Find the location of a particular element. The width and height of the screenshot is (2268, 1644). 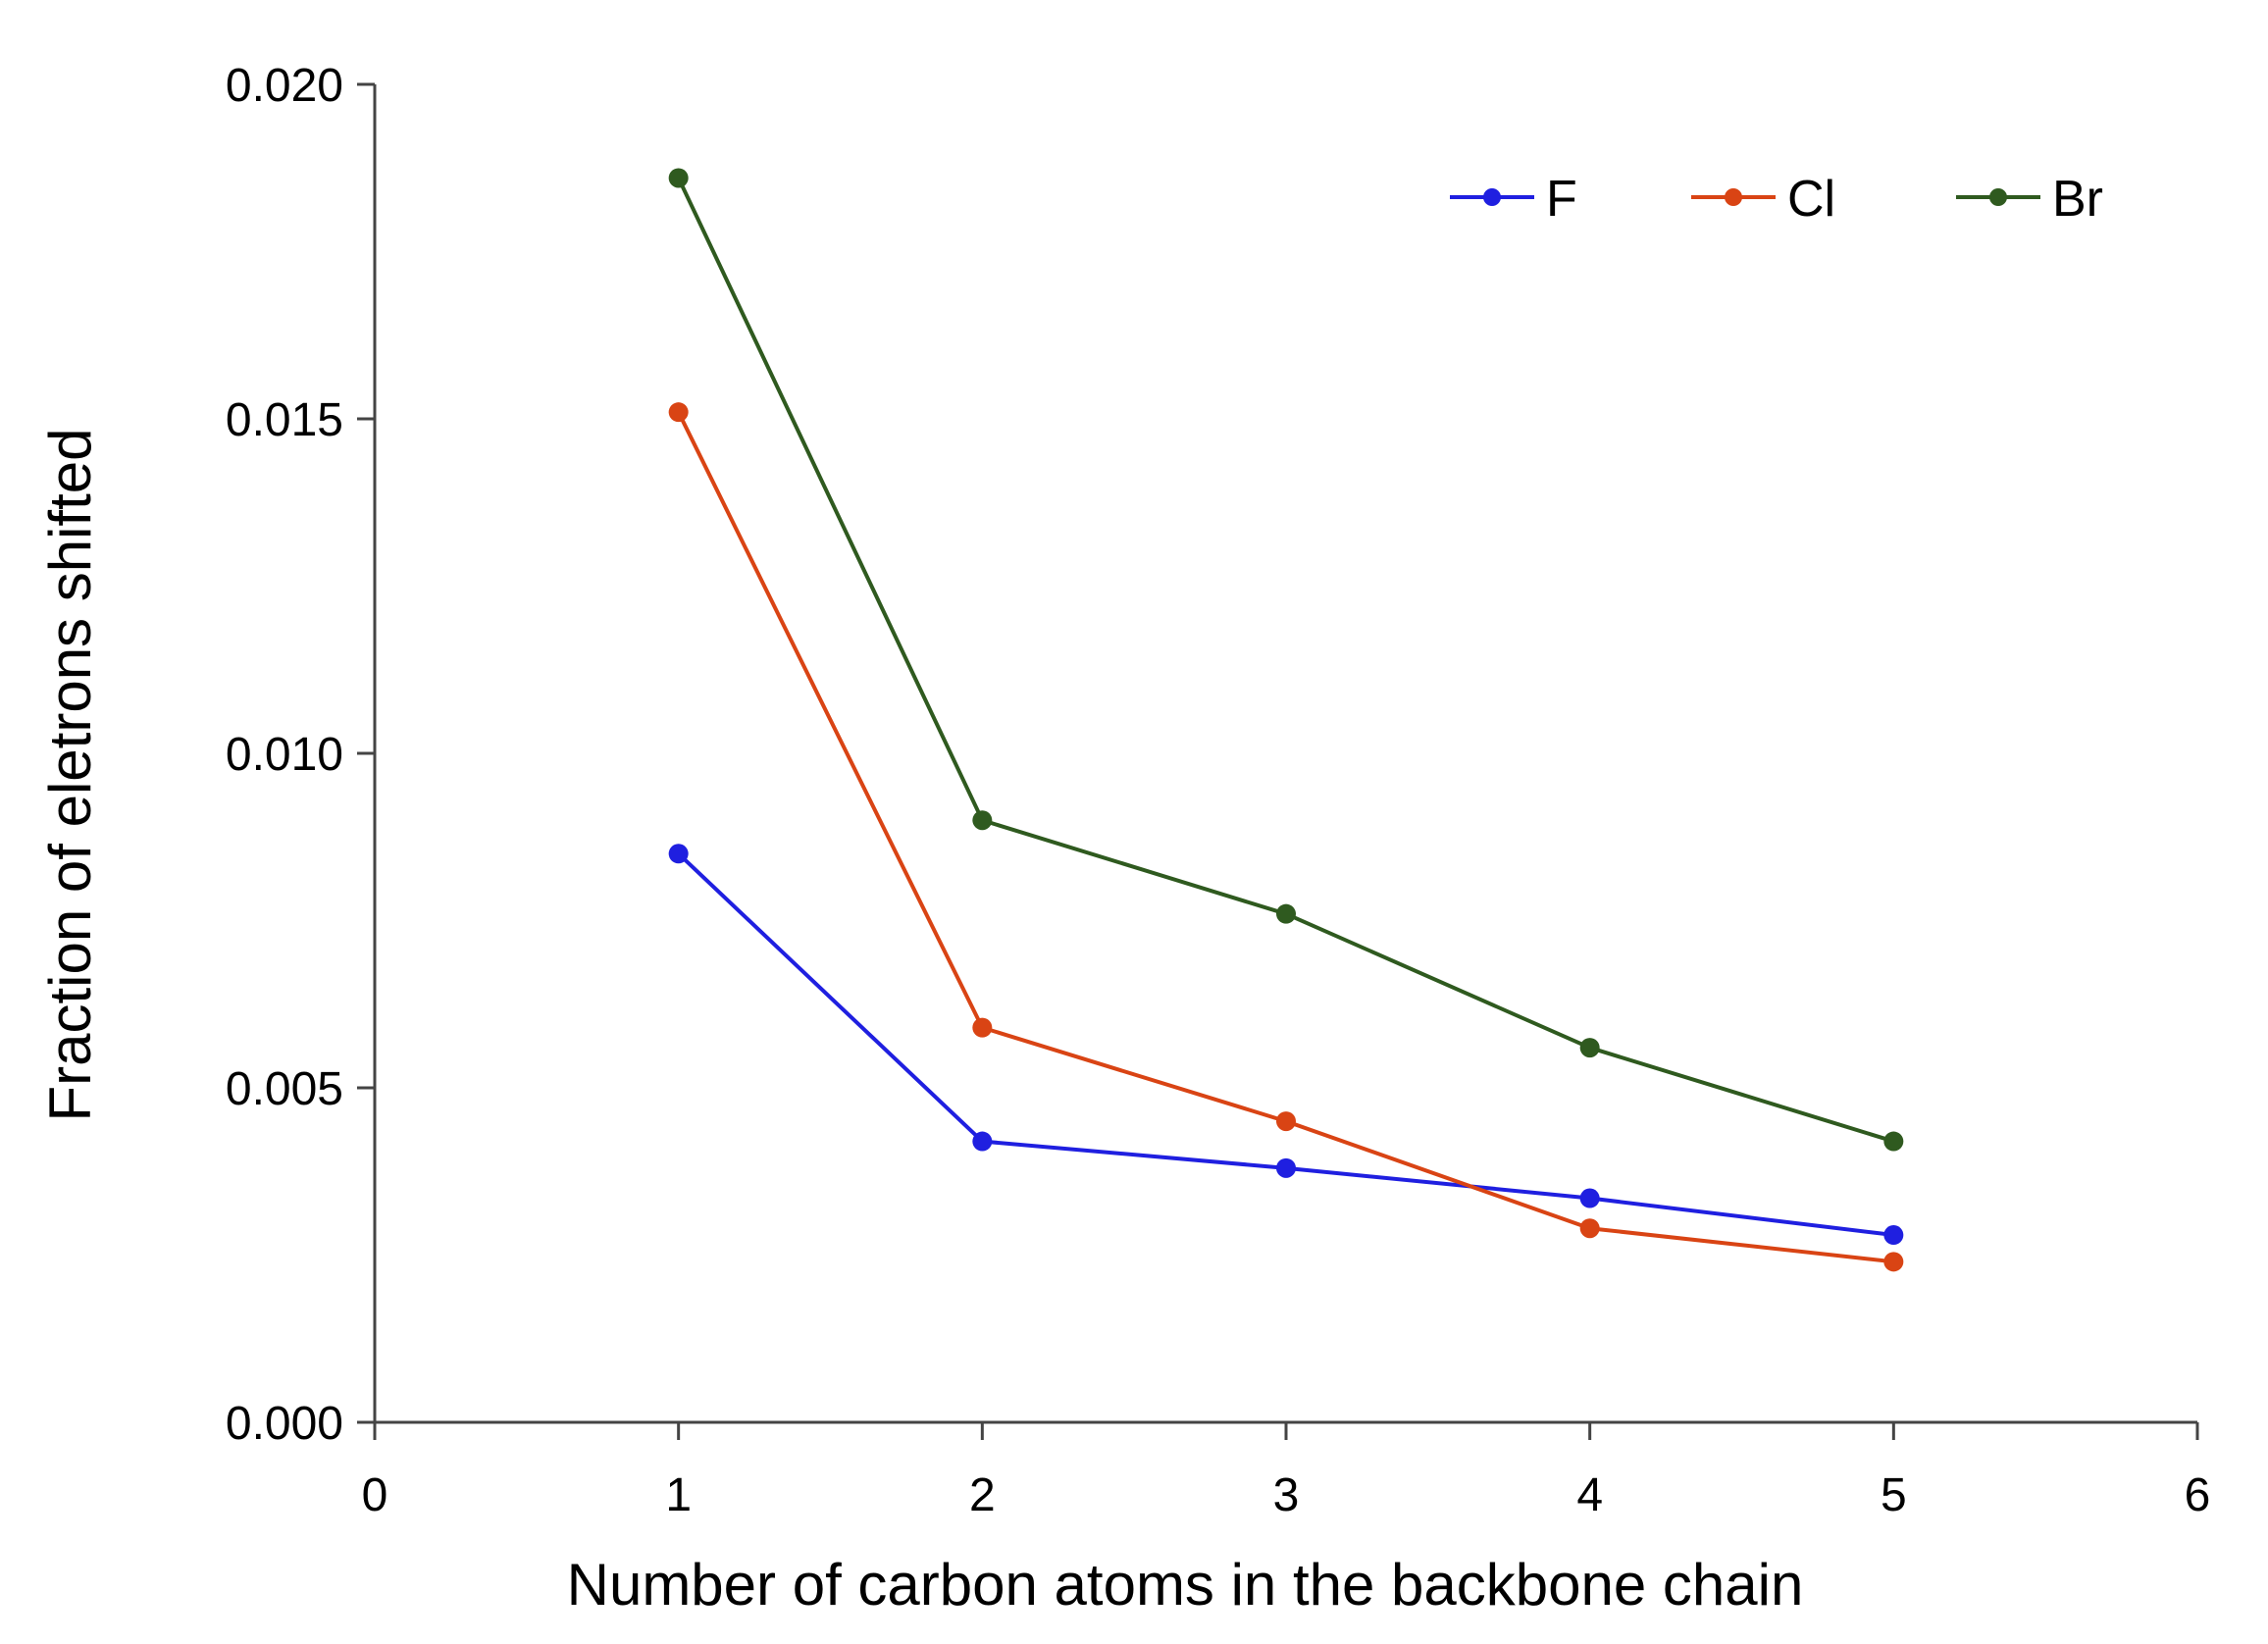

y-tick-label: 0.005 is located at coordinates (285, 1089).